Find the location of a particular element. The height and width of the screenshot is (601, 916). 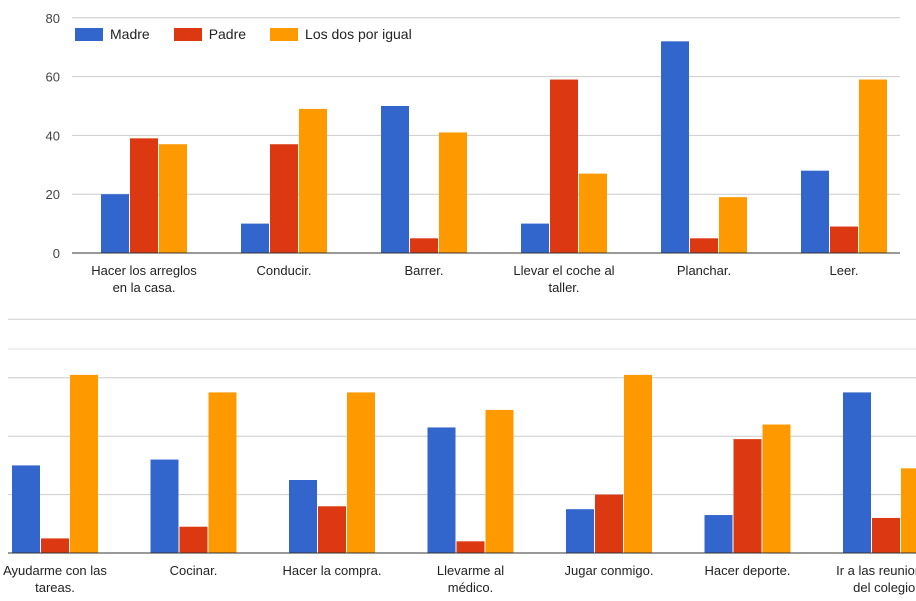

x-category-label: Conducir. is located at coordinates (284, 270).